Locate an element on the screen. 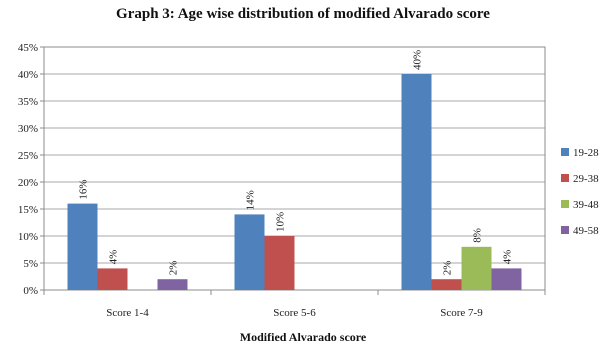 The height and width of the screenshot is (352, 606). data-label: 10% is located at coordinates (281, 222).